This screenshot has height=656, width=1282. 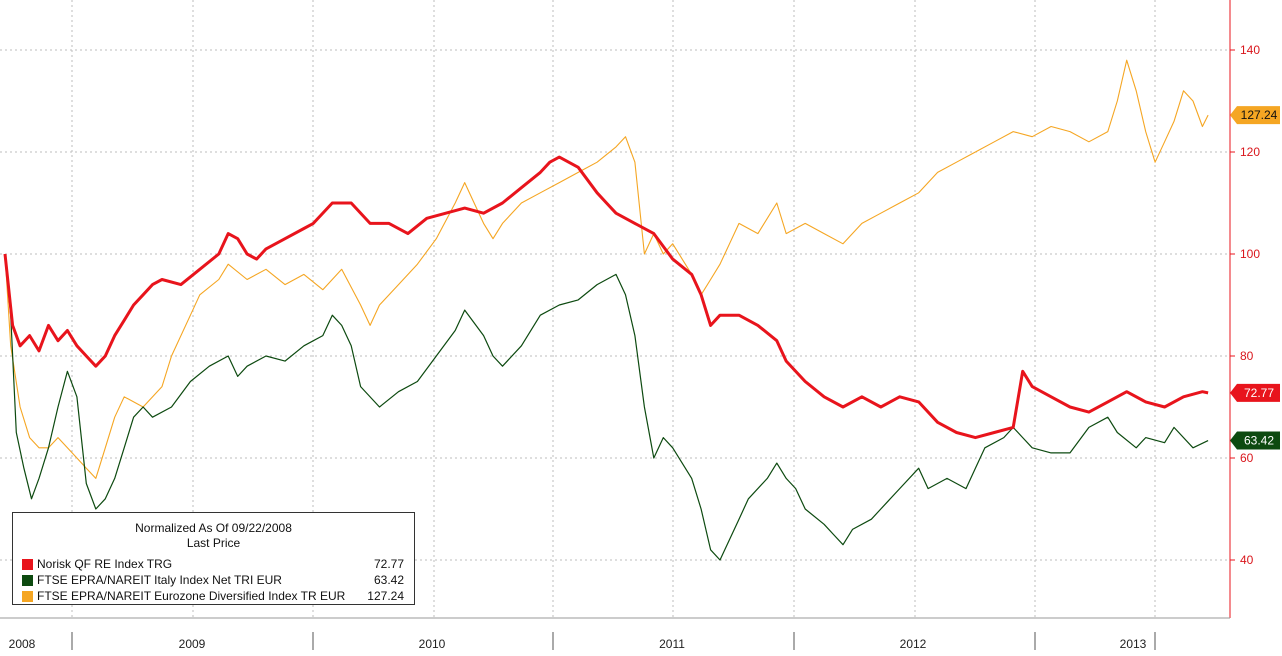 What do you see at coordinates (582, 641) in the screenshot?
I see `x-tick-labels: 2008 2009 2010 2011 2012 2013` at bounding box center [582, 641].